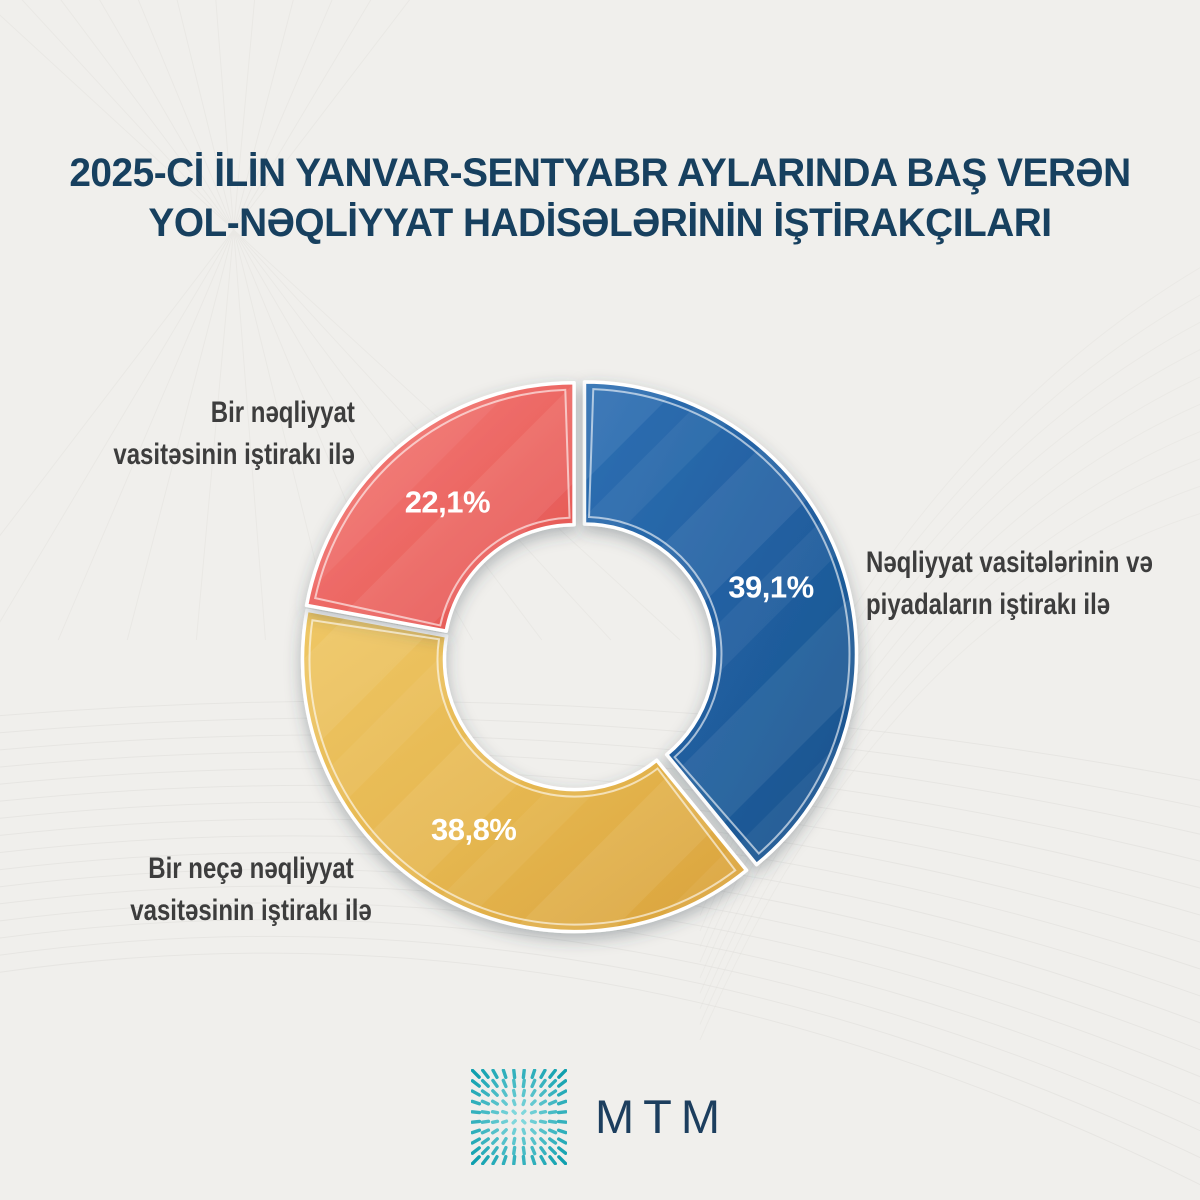 Image resolution: width=1200 pixels, height=1200 pixels. What do you see at coordinates (1009, 562) in the screenshot?
I see `segment-label-line: Nəqliyyat vasitələrinin və` at bounding box center [1009, 562].